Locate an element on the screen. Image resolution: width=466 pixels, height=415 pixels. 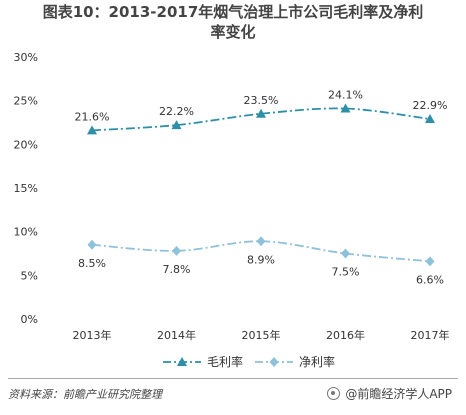
series-line-gross-margin is located at coordinates (261, 119).